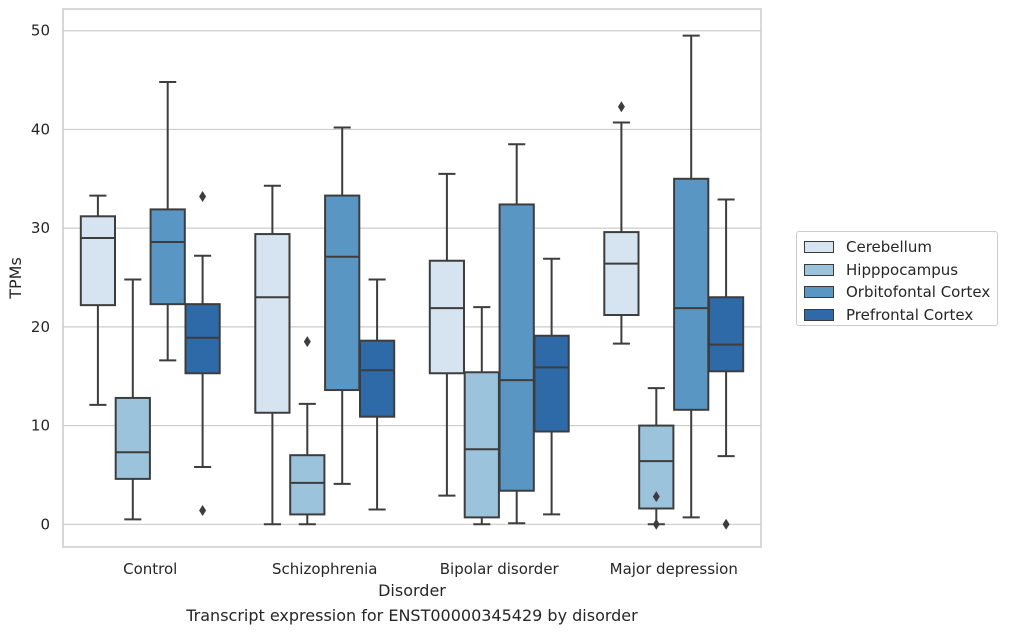 This screenshot has height=634, width=1009. I want to click on box-orbitofontal-cortex-bipolar-disorder, so click(516, 334).